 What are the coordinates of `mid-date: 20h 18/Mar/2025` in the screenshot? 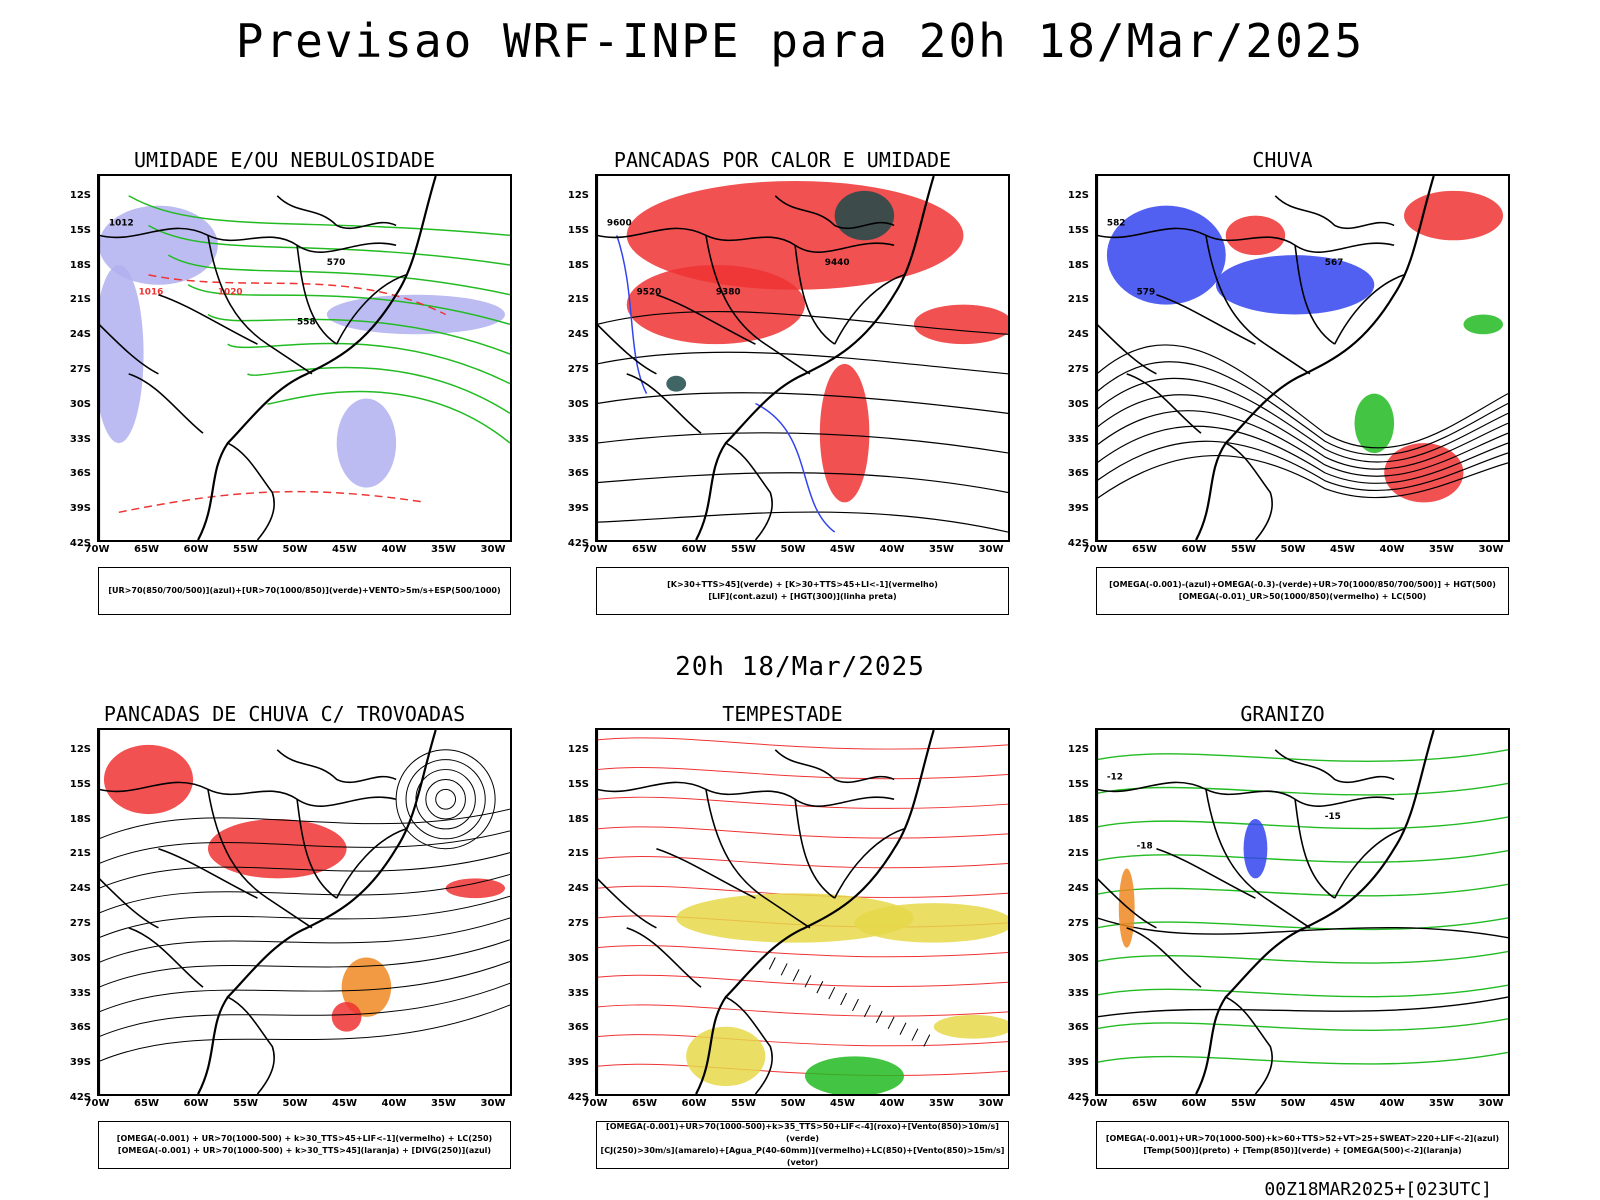 It's located at (800, 667).